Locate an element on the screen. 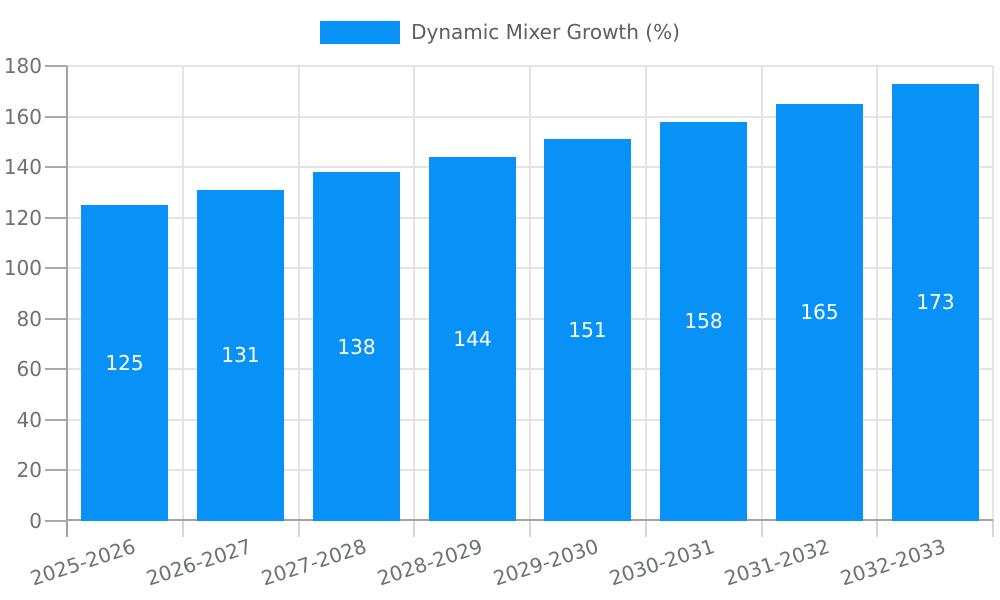  bar: 131 is located at coordinates (240, 355).